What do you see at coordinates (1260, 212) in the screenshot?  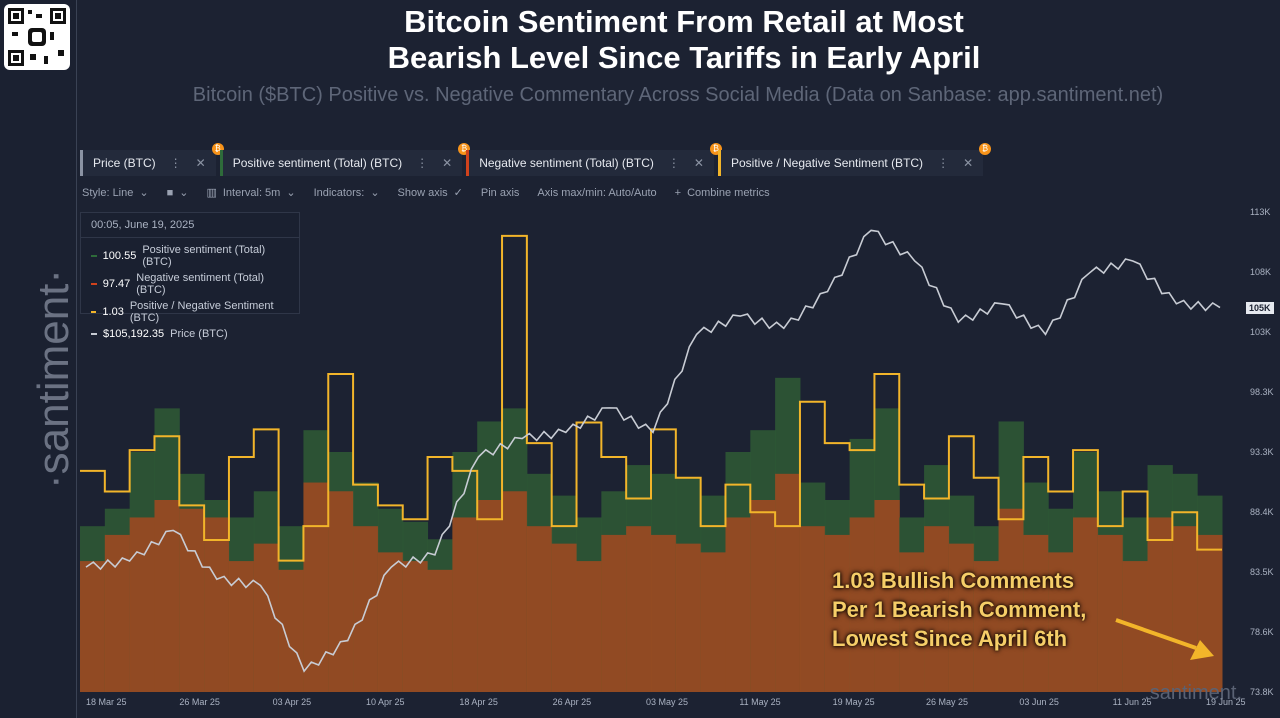 I see `y-tick-label: 113K` at bounding box center [1260, 212].